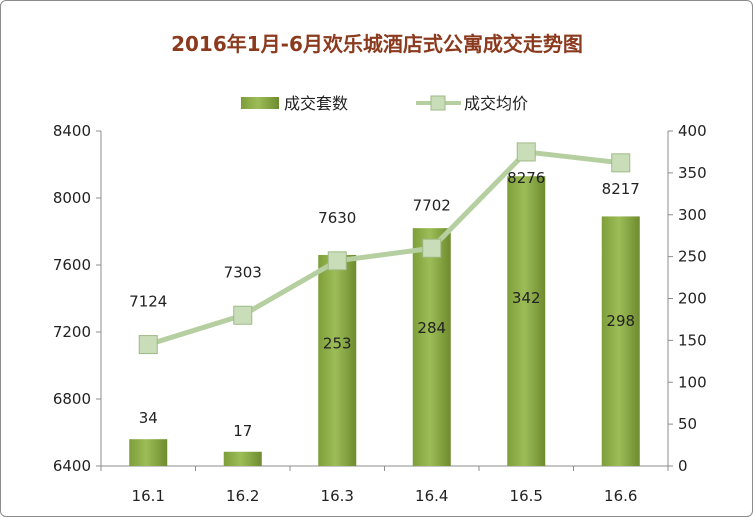 This screenshot has width=753, height=517. Describe the element at coordinates (692, 215) in the screenshot. I see `right-tick-label: 300` at that location.